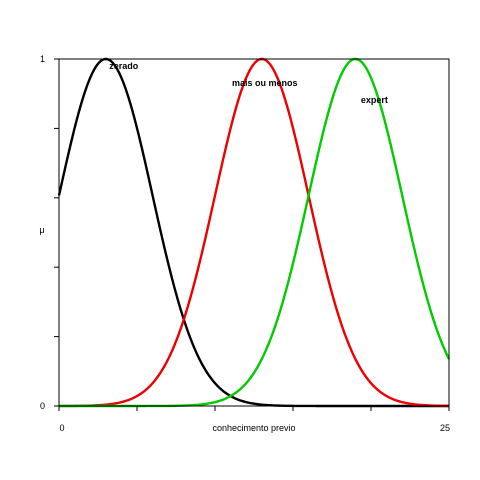  I want to click on y-tick-label-0: 0, so click(42, 406).